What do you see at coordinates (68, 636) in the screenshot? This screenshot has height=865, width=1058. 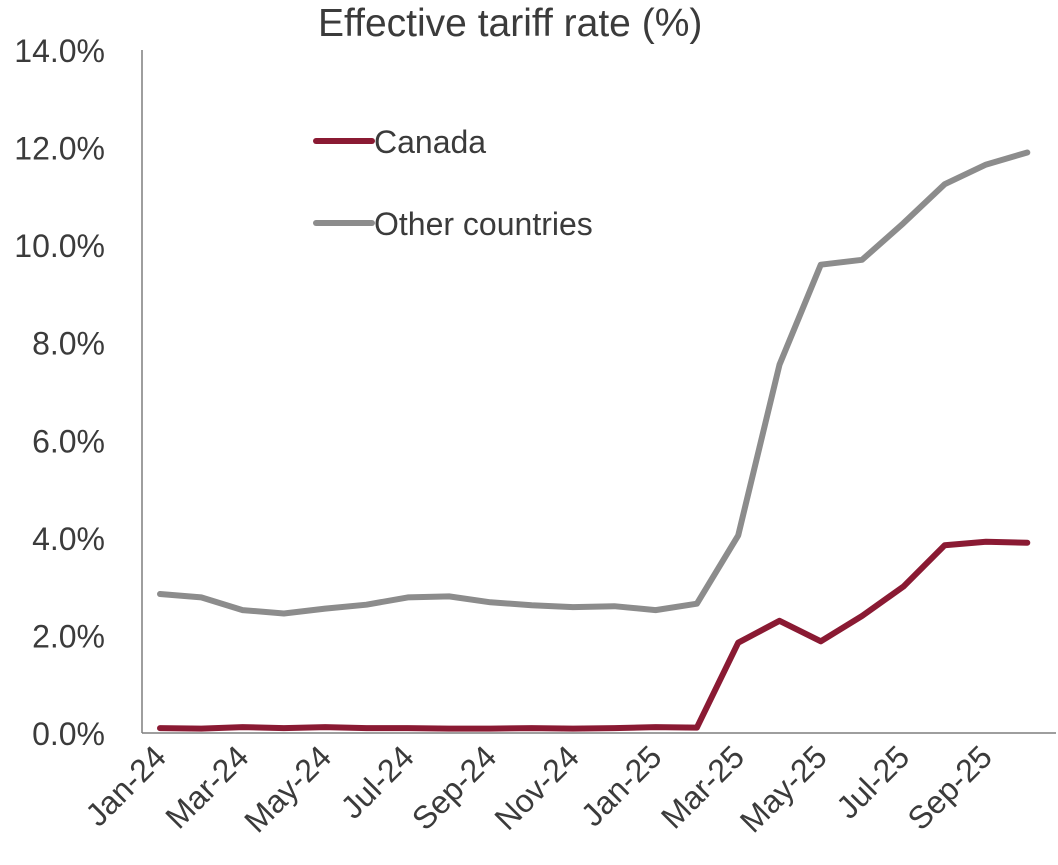 I see `y-tick-label: 2.0%` at bounding box center [68, 636].